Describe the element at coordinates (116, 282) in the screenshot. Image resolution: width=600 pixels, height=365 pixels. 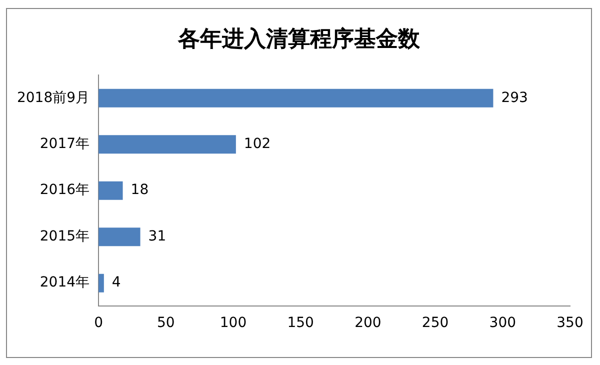
I see `data-label: 4` at that location.